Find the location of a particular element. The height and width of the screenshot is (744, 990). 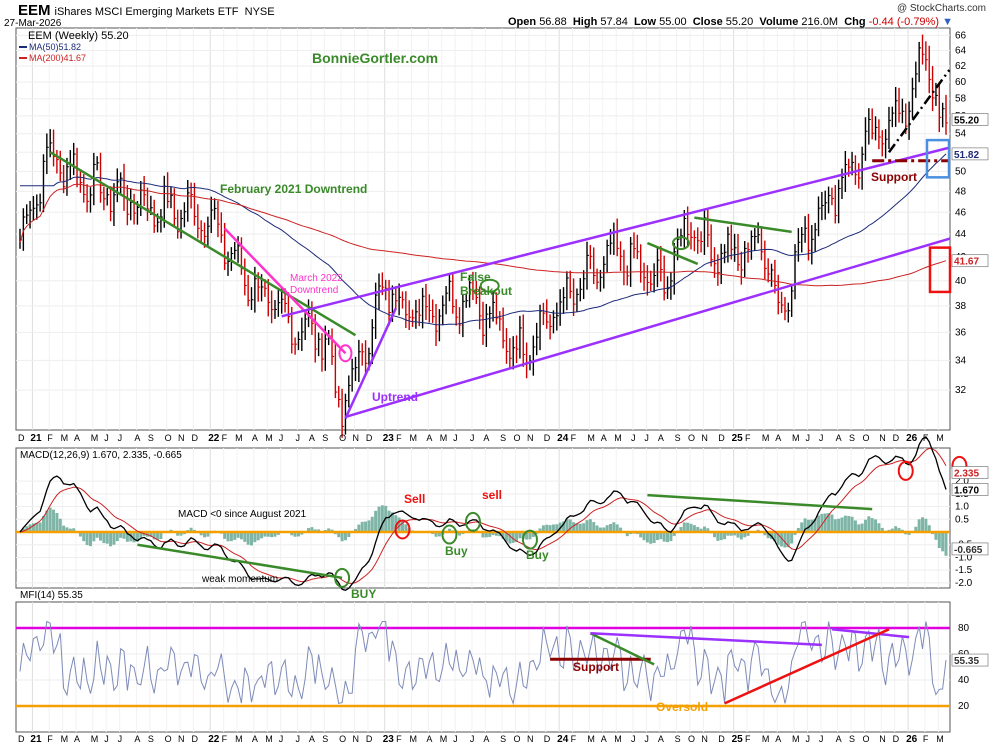

channel-lower-line is located at coordinates (648, 328).